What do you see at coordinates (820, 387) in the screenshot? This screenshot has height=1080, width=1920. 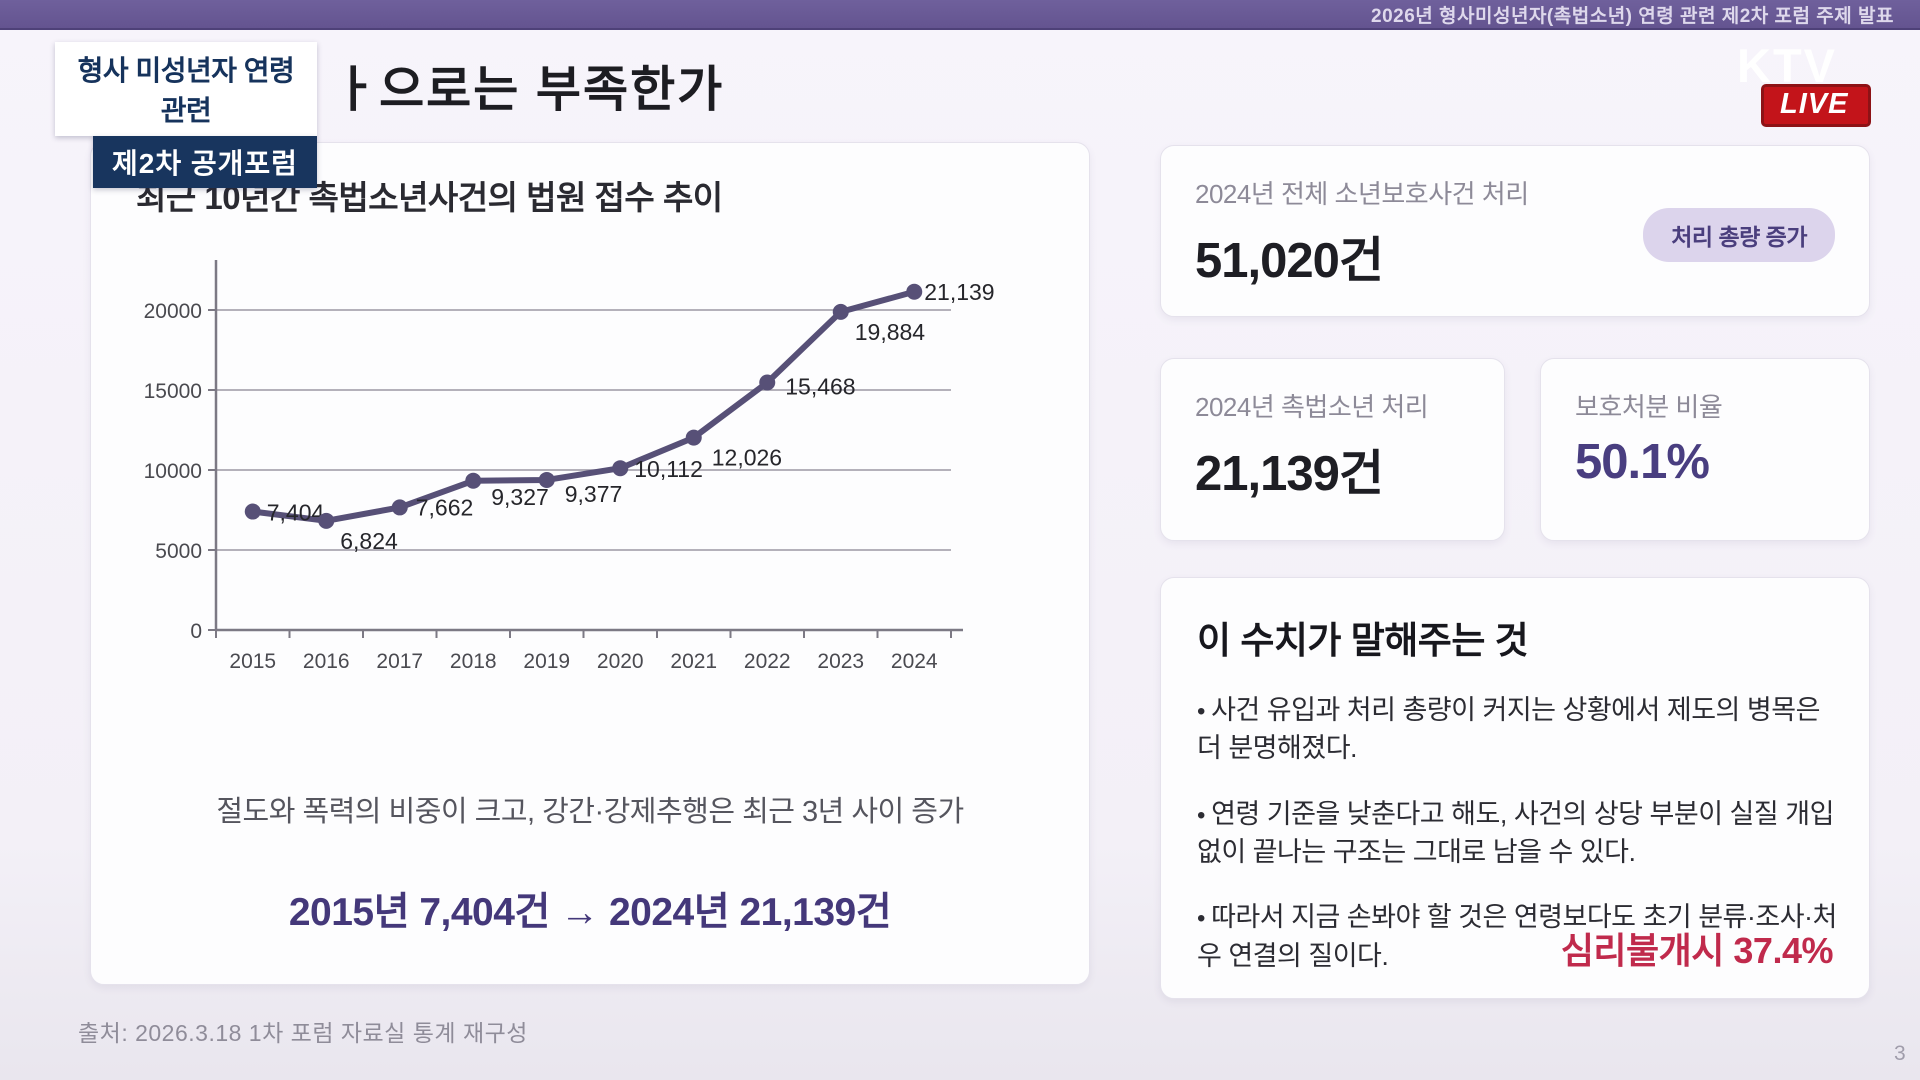 I see `svg-text: 15,468` at bounding box center [820, 387].